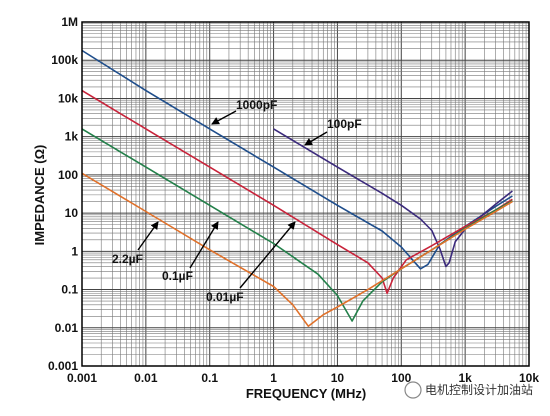  What do you see at coordinates (413, 390) in the screenshot?
I see `watermark-logo-icon` at bounding box center [413, 390].